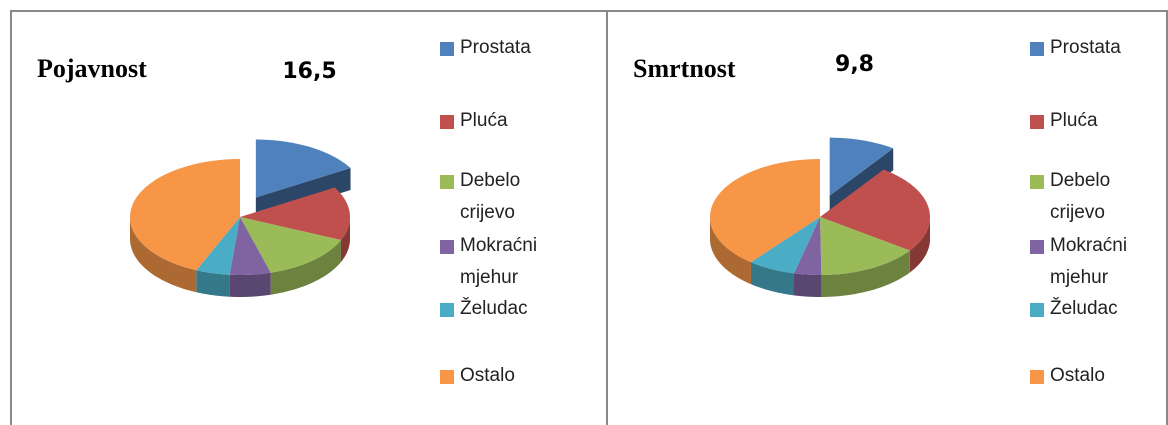 This screenshot has height=425, width=1168. I want to click on data-label: 16,5, so click(309, 72).